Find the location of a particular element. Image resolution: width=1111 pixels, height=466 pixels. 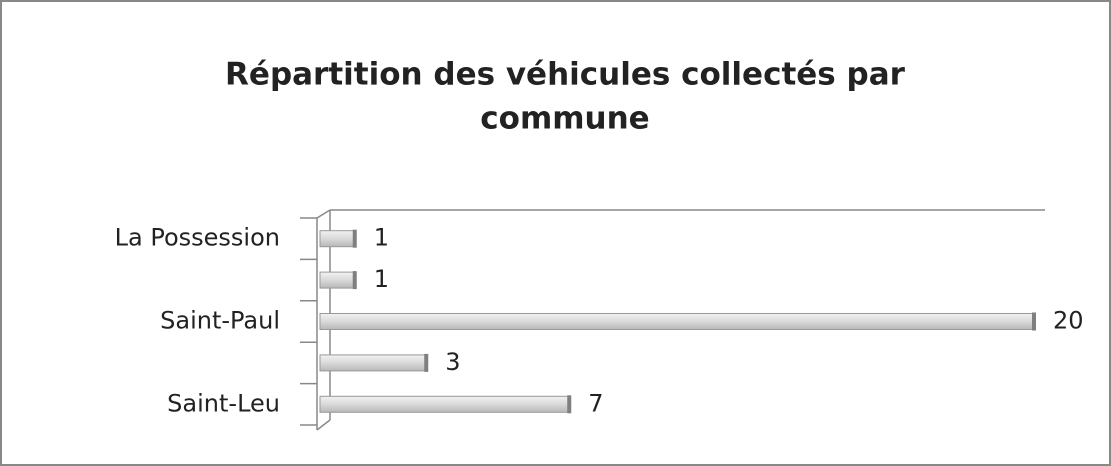

chart-title-line1: Répartition des véhicules collectés par is located at coordinates (565, 75).